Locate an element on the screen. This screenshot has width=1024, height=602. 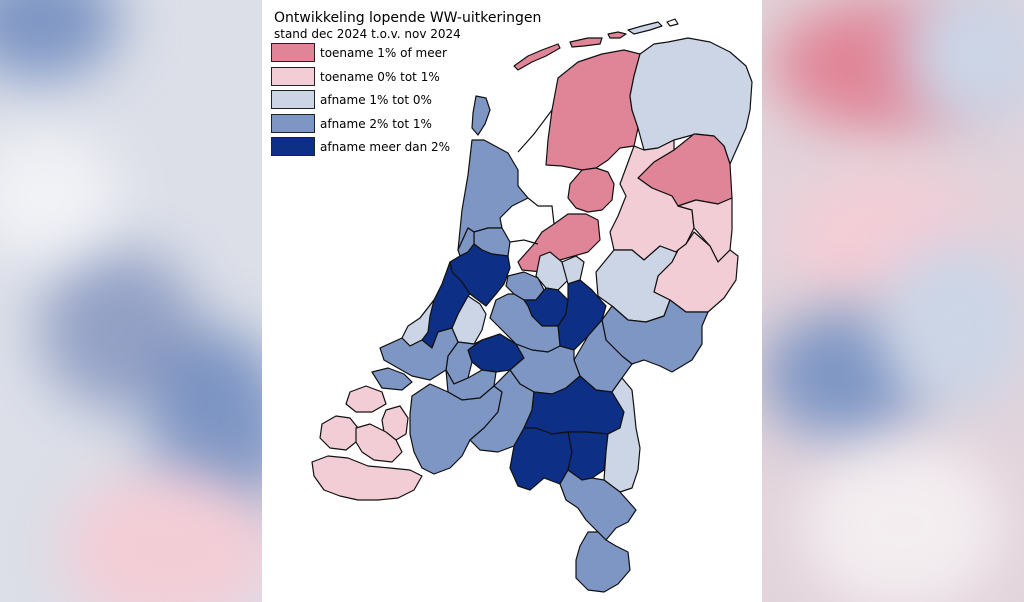
afsluitdijk-water is located at coordinates (535, 131).